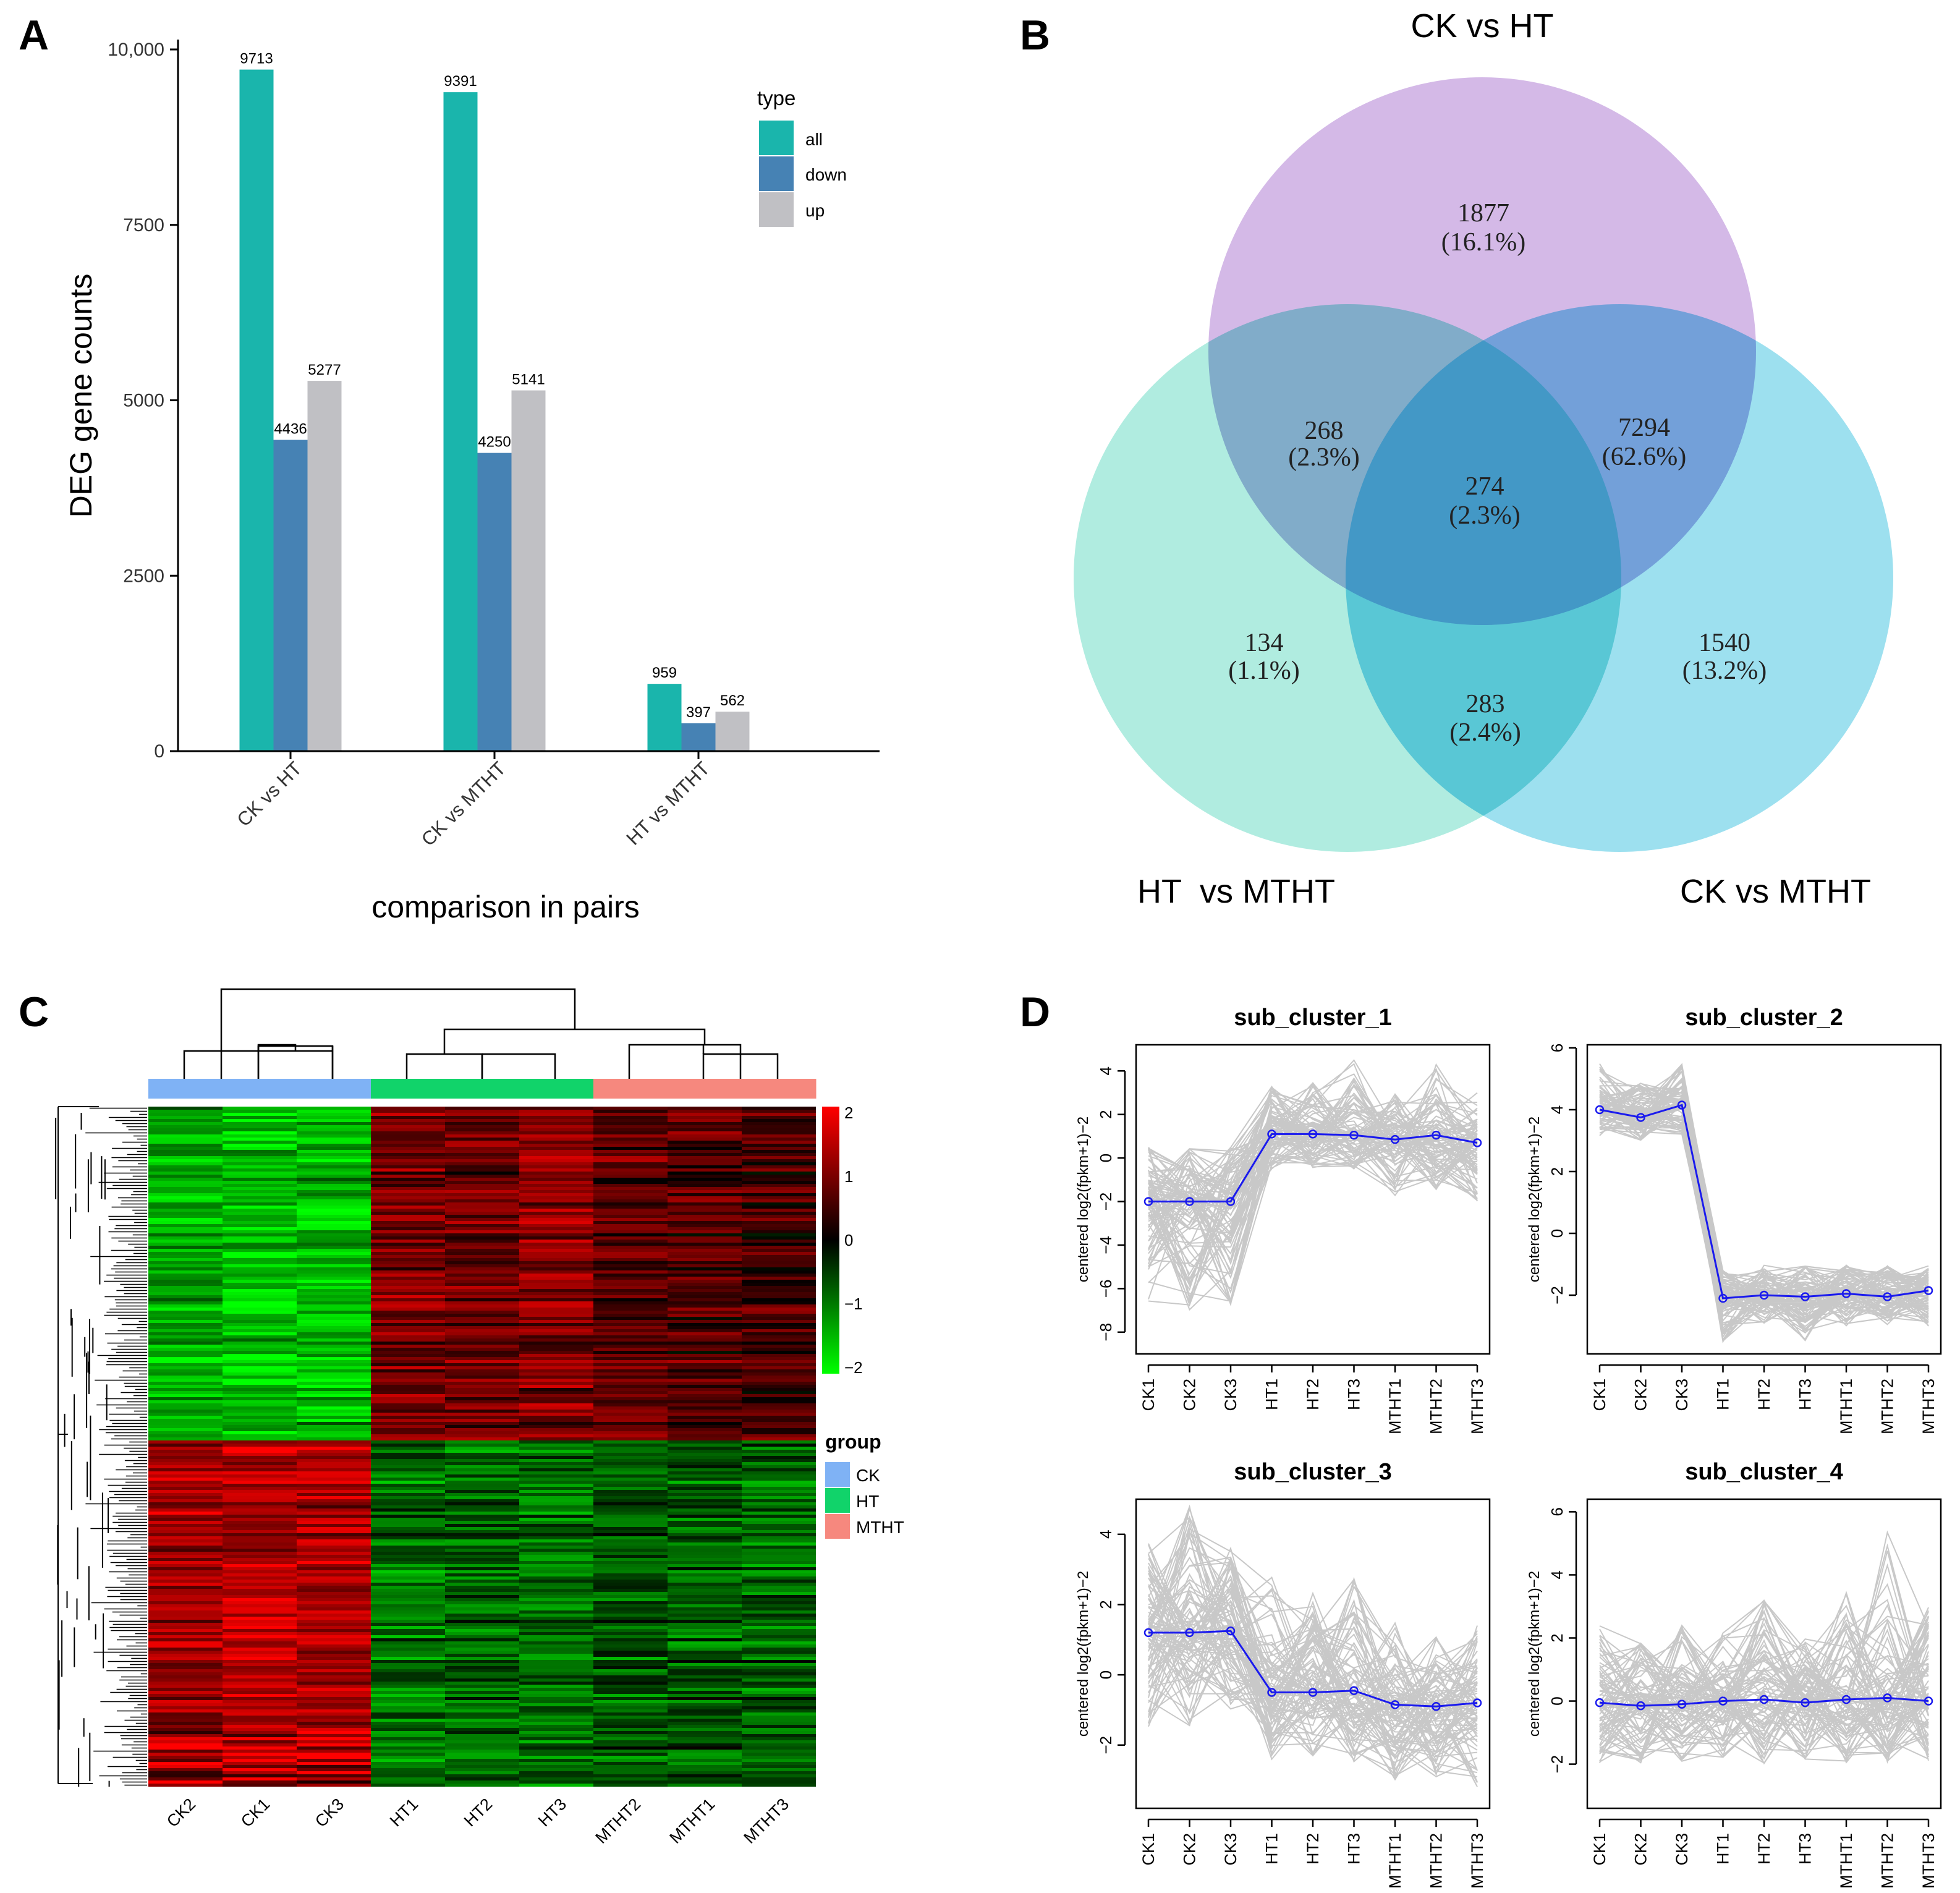  Describe the element at coordinates (1477, 1406) in the screenshot. I see `x-tick-label: MTHT3` at that location.